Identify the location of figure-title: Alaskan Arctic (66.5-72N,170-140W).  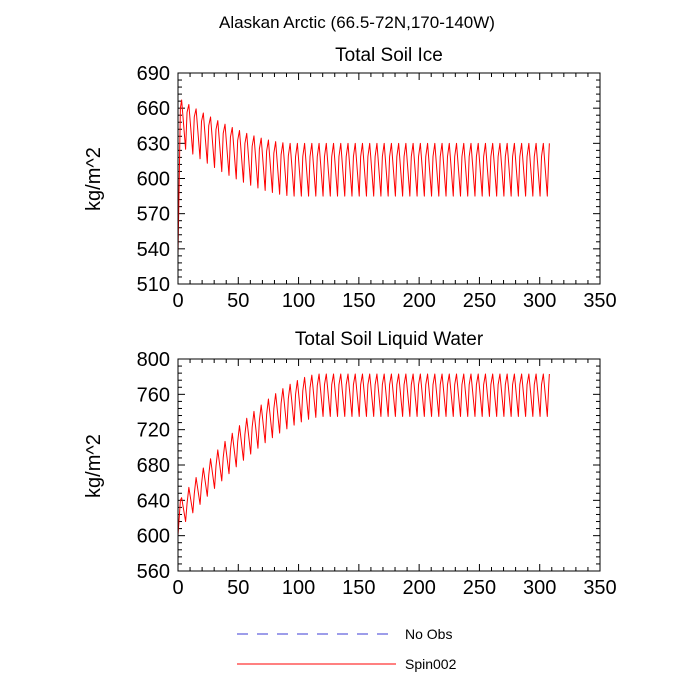
(357, 22).